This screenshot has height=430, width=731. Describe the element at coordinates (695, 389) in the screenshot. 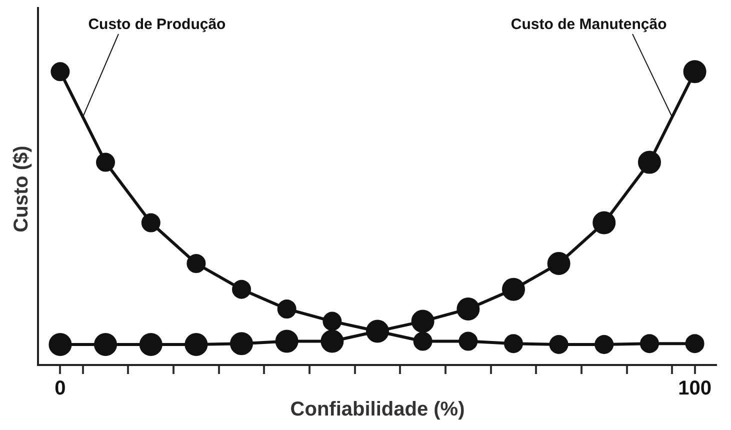

I see `x-tick-label: 100` at that location.